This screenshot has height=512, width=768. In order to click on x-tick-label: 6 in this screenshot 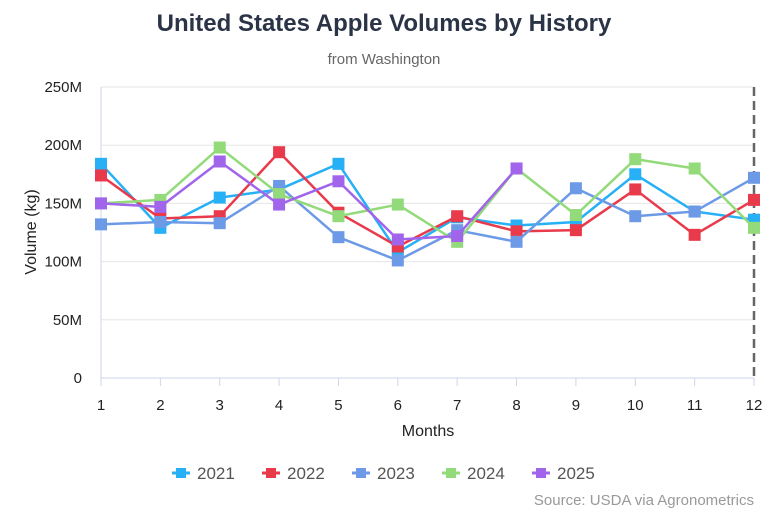, I will do `click(398, 405)`.